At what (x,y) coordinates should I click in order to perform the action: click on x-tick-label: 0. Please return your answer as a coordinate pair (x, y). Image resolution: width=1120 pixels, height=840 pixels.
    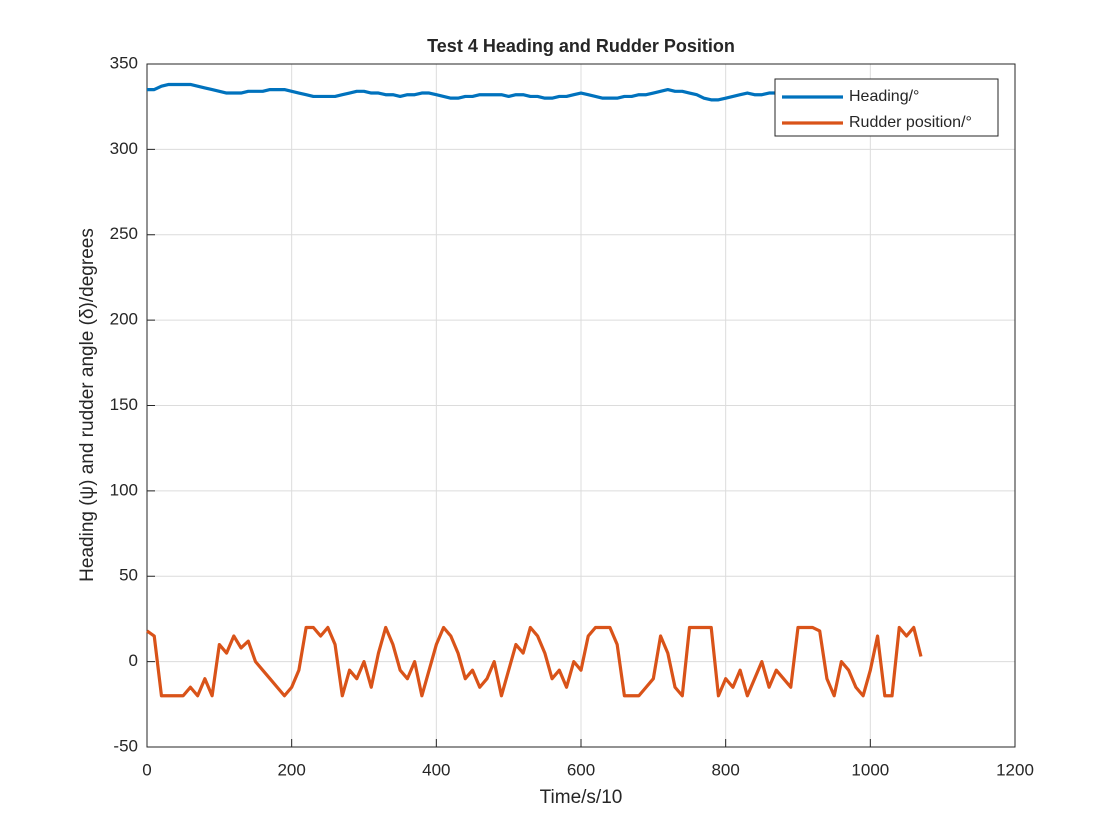
    Looking at the image, I should click on (146, 769).